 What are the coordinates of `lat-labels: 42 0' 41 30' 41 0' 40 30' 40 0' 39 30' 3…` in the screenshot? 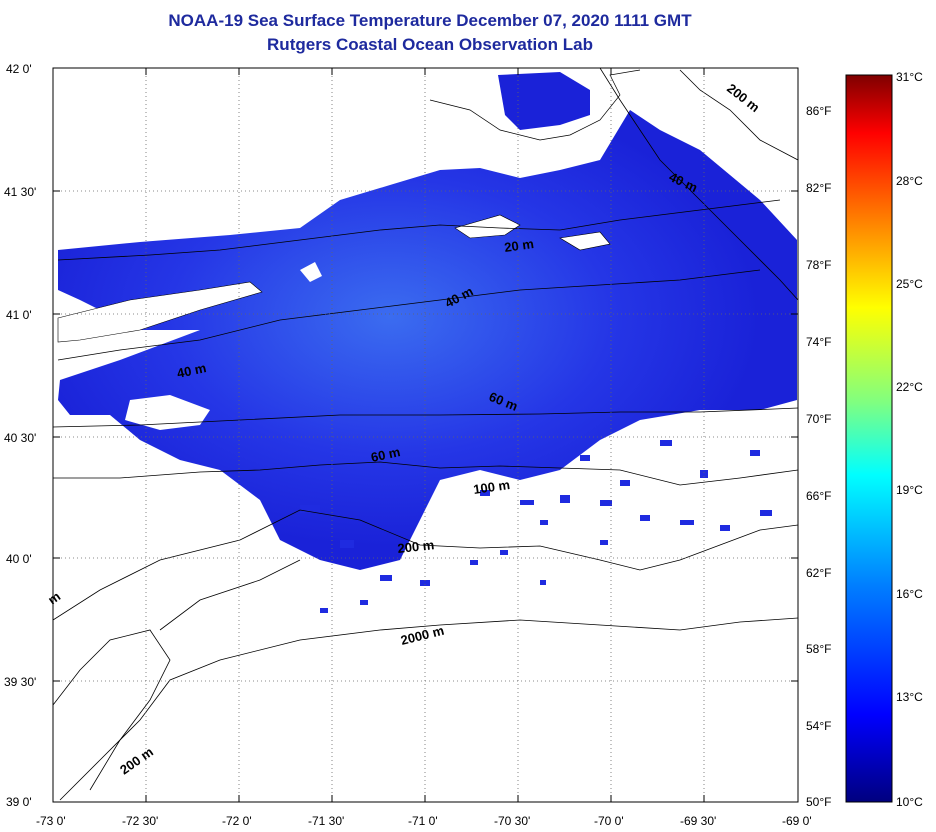 It's located at (20, 435).